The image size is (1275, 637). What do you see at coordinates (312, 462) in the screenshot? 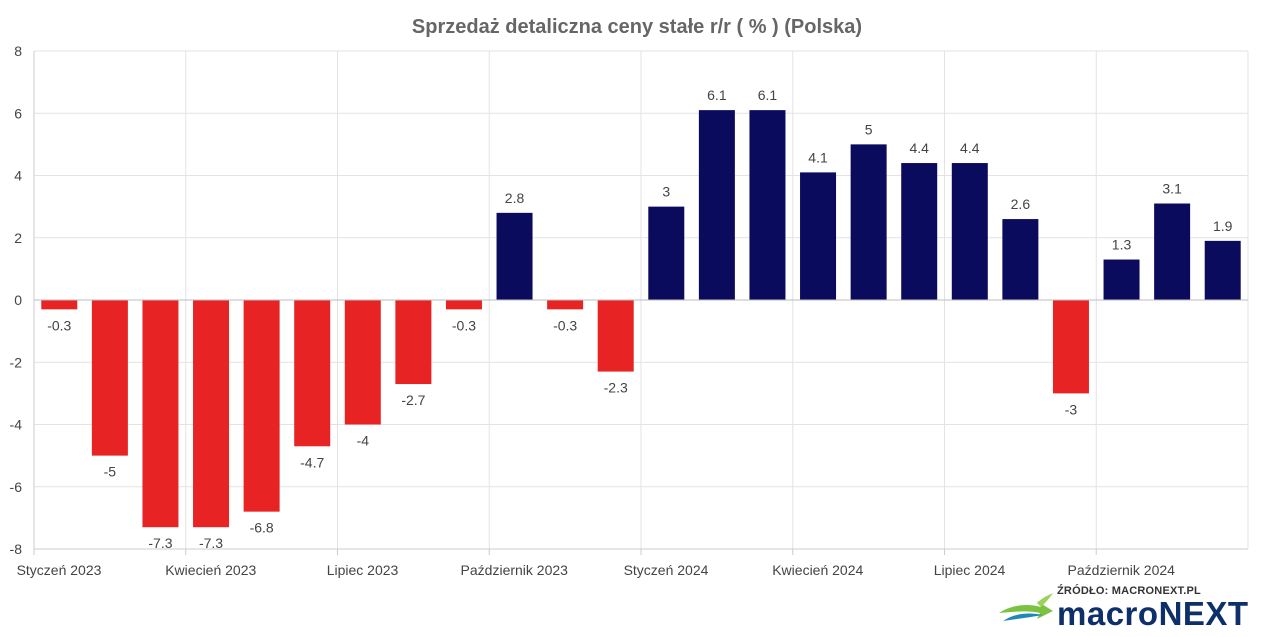
I see `data-label: -4.7` at bounding box center [312, 462].